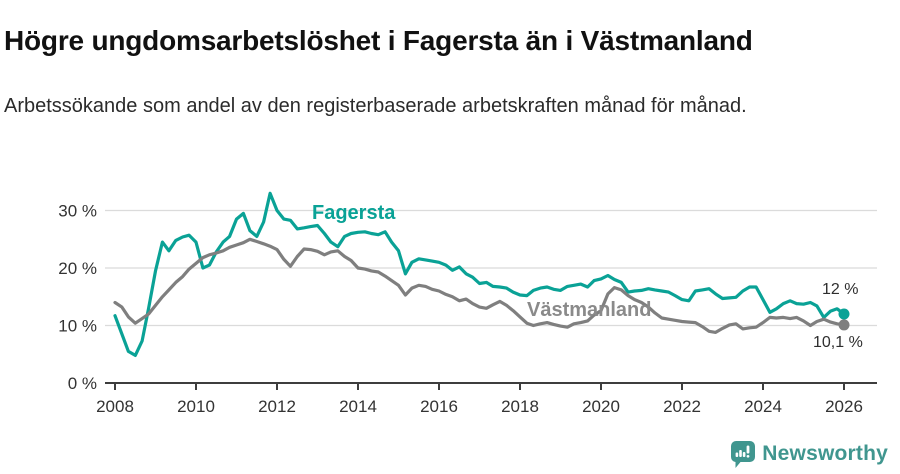 The width and height of the screenshot is (900, 474). Describe the element at coordinates (844, 314) in the screenshot. I see `end-dot-fagersta` at that location.